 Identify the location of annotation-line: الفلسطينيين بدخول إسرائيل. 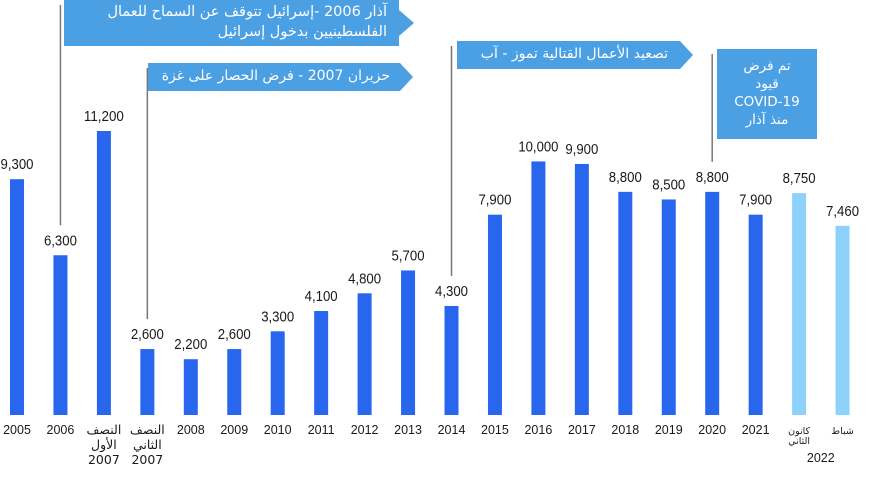
(302, 32).